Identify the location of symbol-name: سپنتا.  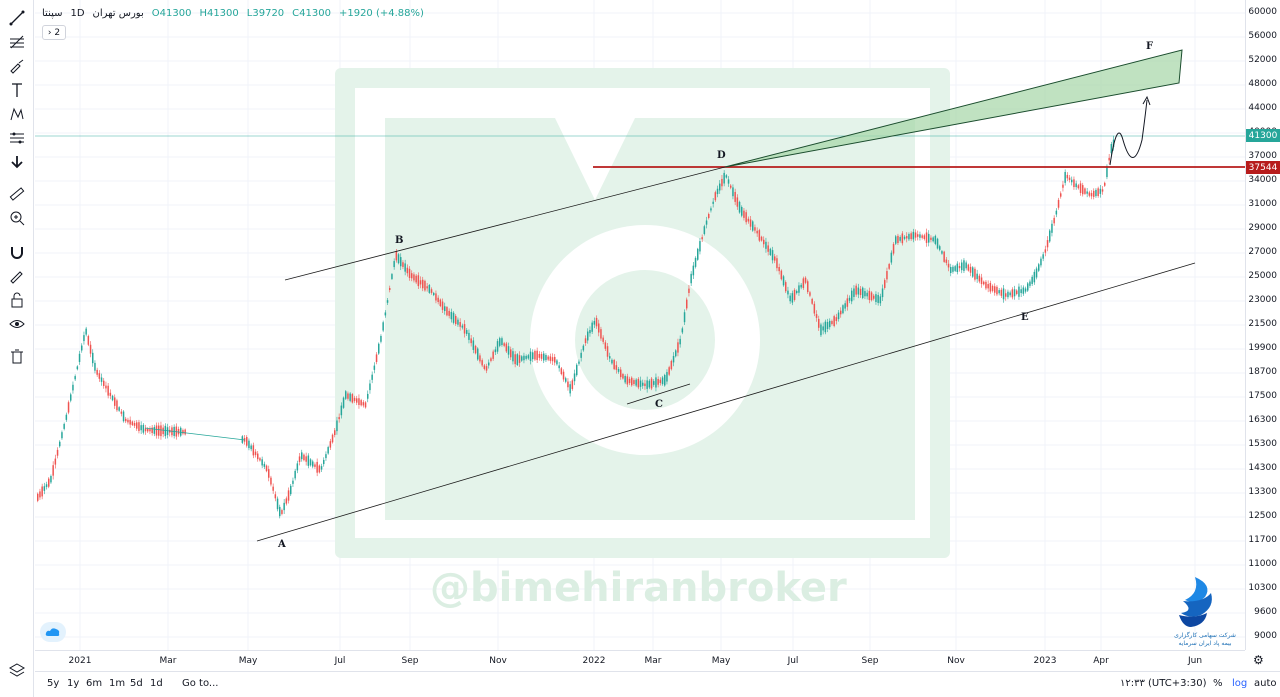
(52, 13).